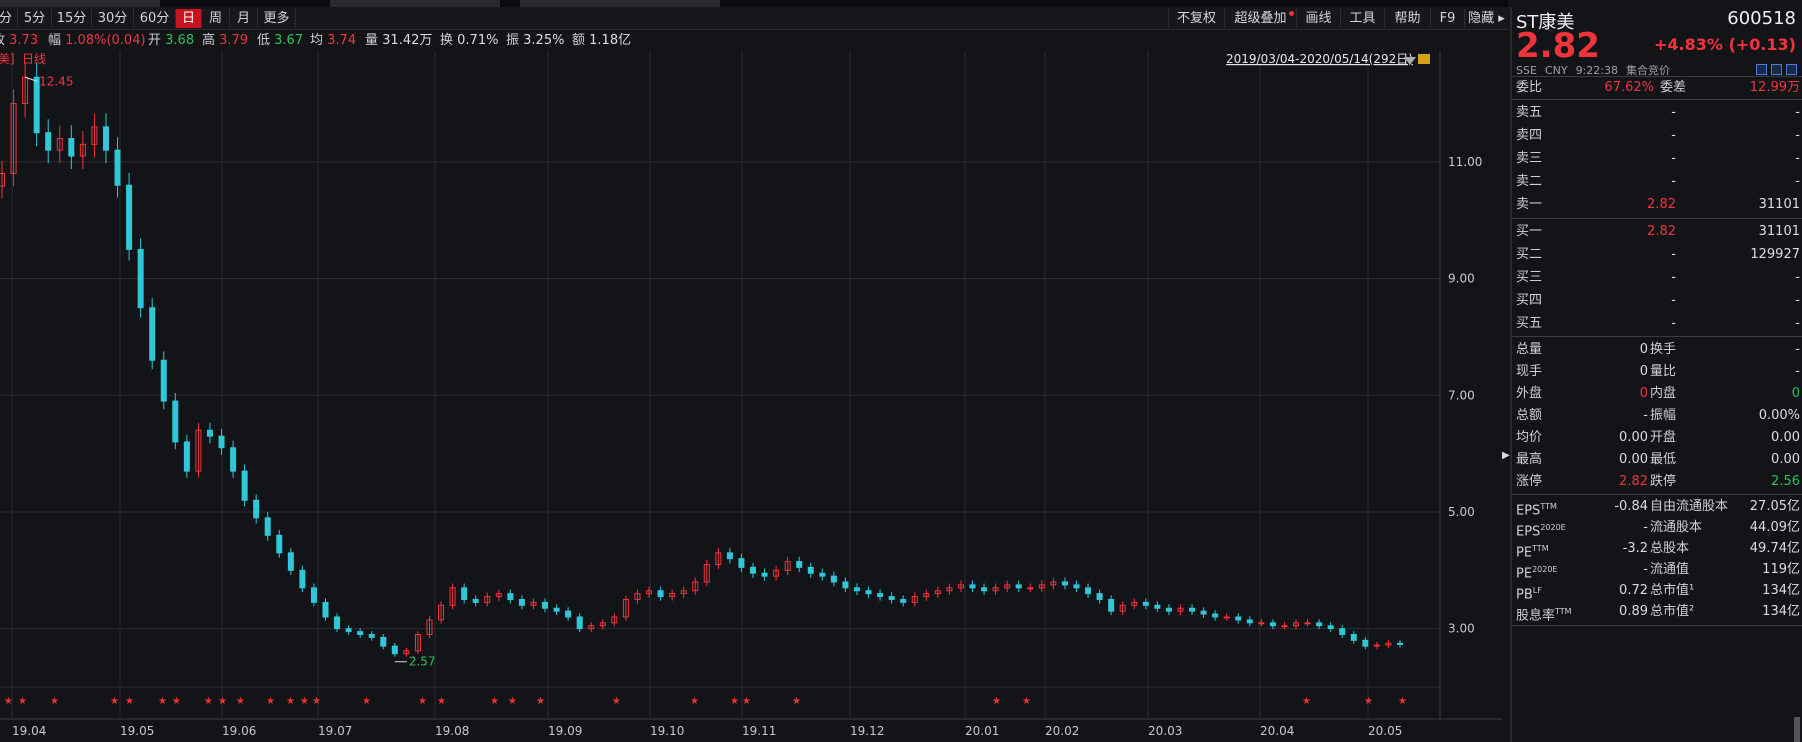  What do you see at coordinates (1657, 182) in the screenshot?
I see `ask-row: 卖二 - -` at bounding box center [1657, 182].